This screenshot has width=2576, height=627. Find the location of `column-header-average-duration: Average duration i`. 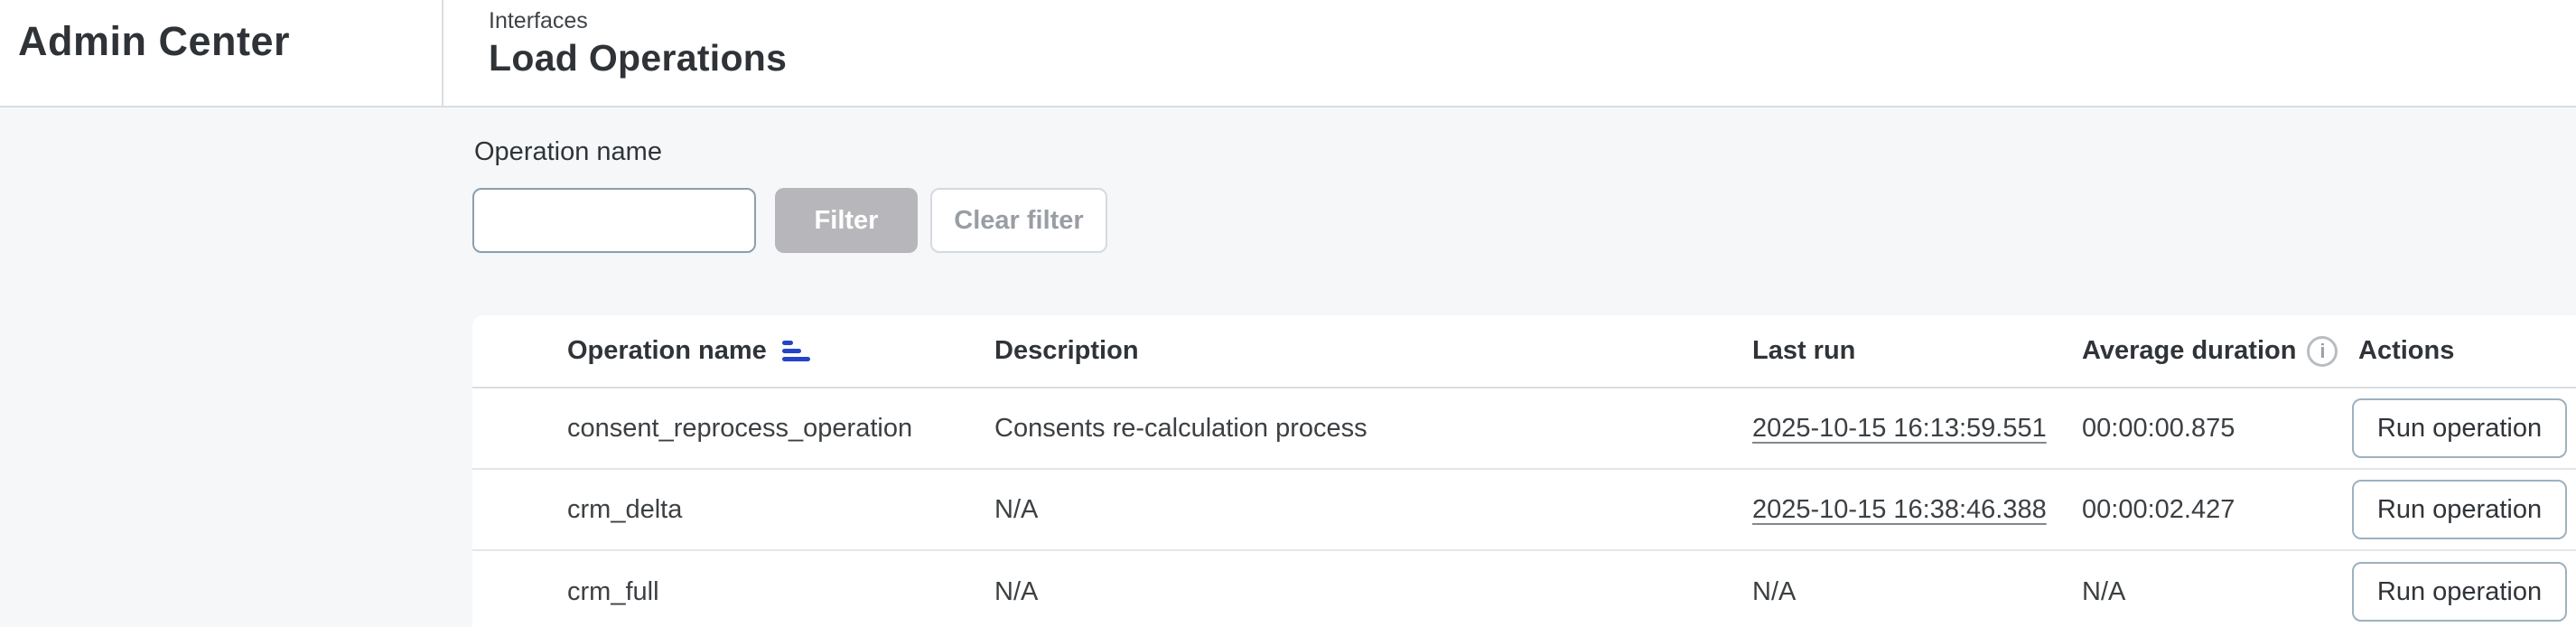

column-header-average-duration: Average duration i is located at coordinates (2217, 351).